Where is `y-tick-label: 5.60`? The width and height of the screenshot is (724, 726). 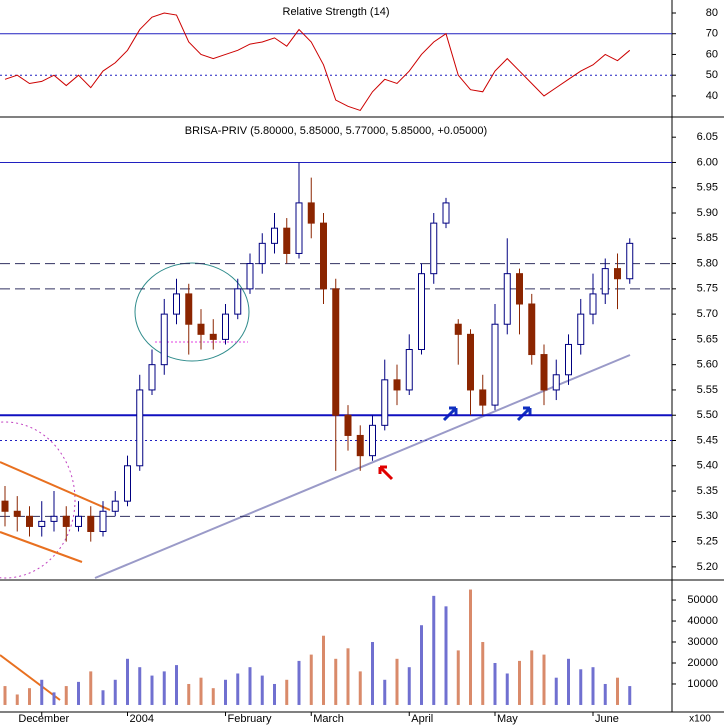 y-tick-label: 5.60 is located at coordinates (707, 365).